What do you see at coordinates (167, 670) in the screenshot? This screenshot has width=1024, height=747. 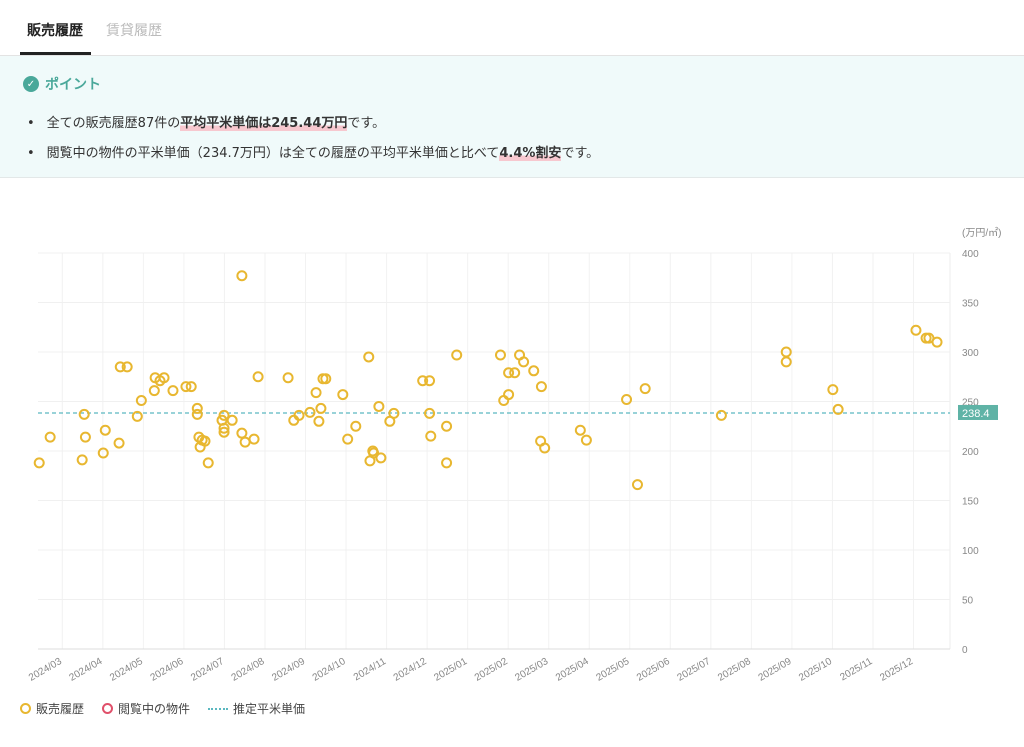 I see `x-tick-label: 2024/06` at bounding box center [167, 670].